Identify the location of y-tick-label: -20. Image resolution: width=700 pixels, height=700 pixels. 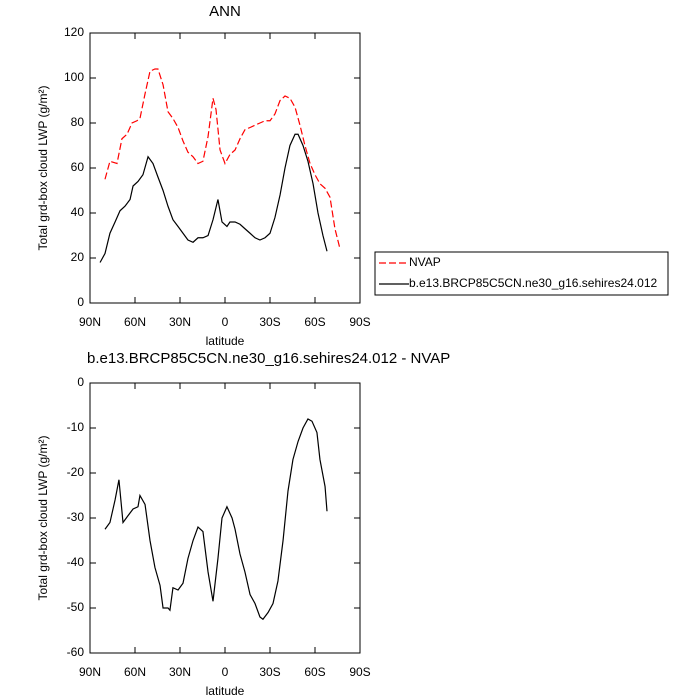
(76, 472).